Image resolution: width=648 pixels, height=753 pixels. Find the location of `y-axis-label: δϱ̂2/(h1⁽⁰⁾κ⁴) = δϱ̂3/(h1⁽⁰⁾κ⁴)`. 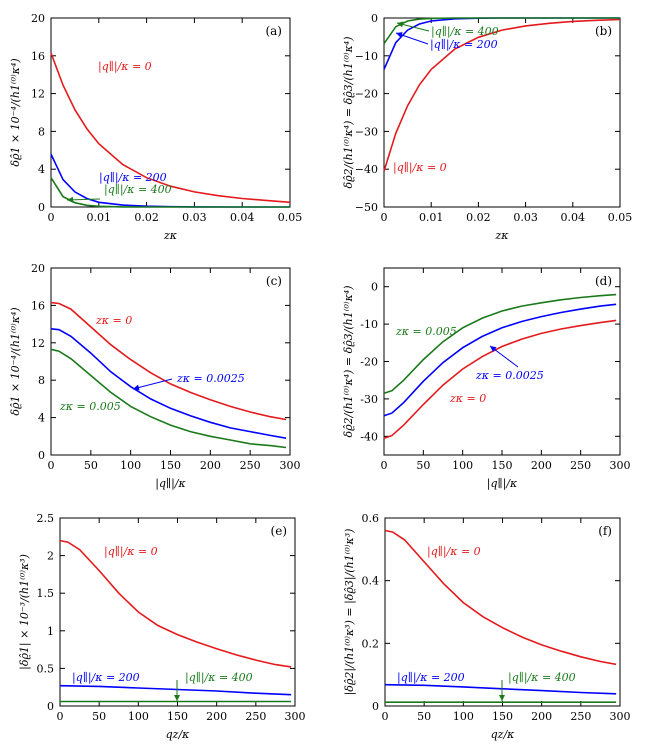

y-axis-label: δϱ̂2/(h1⁽⁰⁾κ⁴) = δϱ̂3/(h1⁽⁰⁾κ⁴) is located at coordinates (348, 112).